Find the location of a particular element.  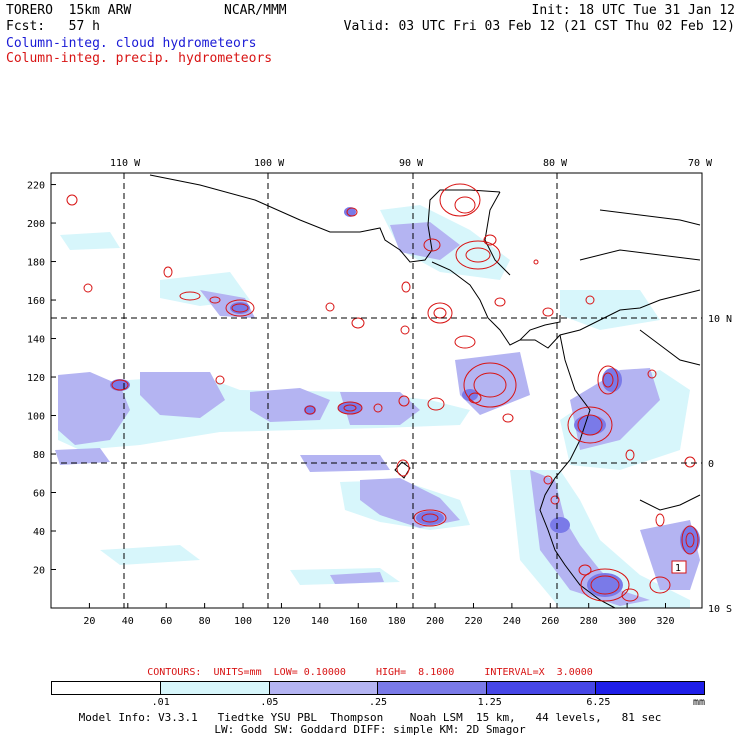

lon-label-80w: 80 W is located at coordinates (555, 163).